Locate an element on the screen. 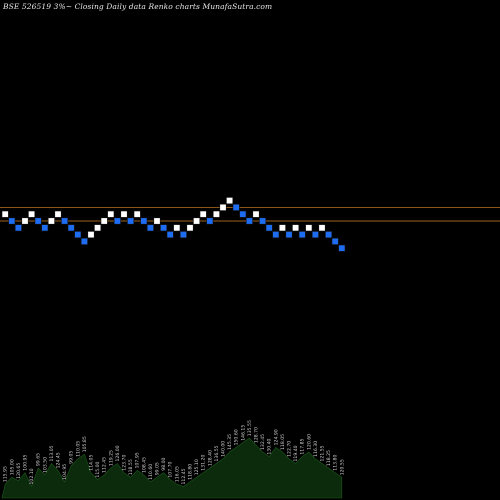 The image size is (500, 500). price-label: 132.45 is located at coordinates (263, 442).